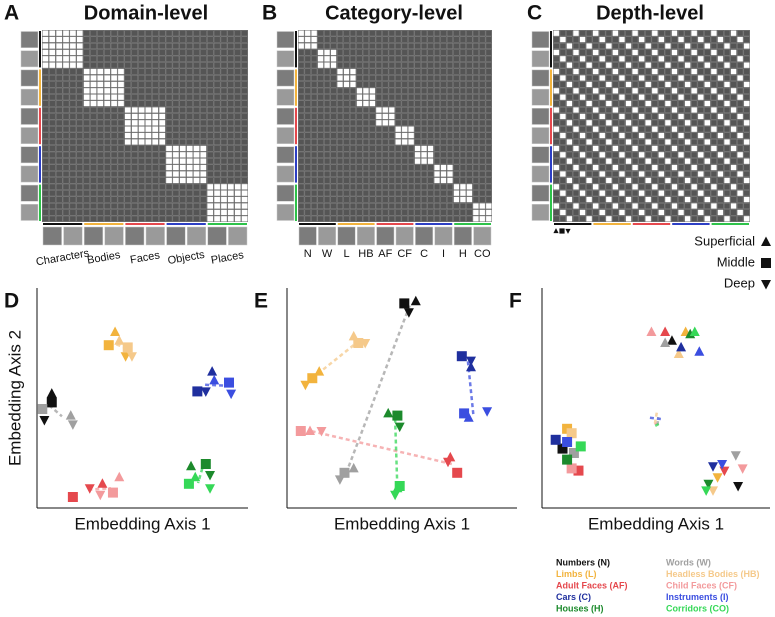  Describe the element at coordinates (99, 488) in the screenshot. I see `centroid-link` at that location.